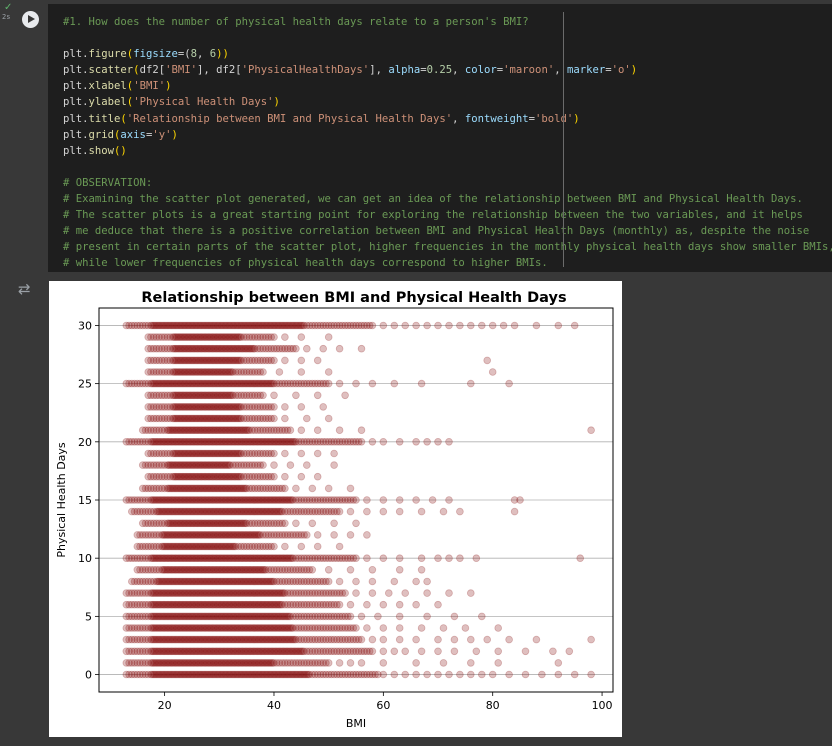 The height and width of the screenshot is (746, 832). What do you see at coordinates (447, 183) in the screenshot?
I see `code-line: # OBSERVATION:` at bounding box center [447, 183].